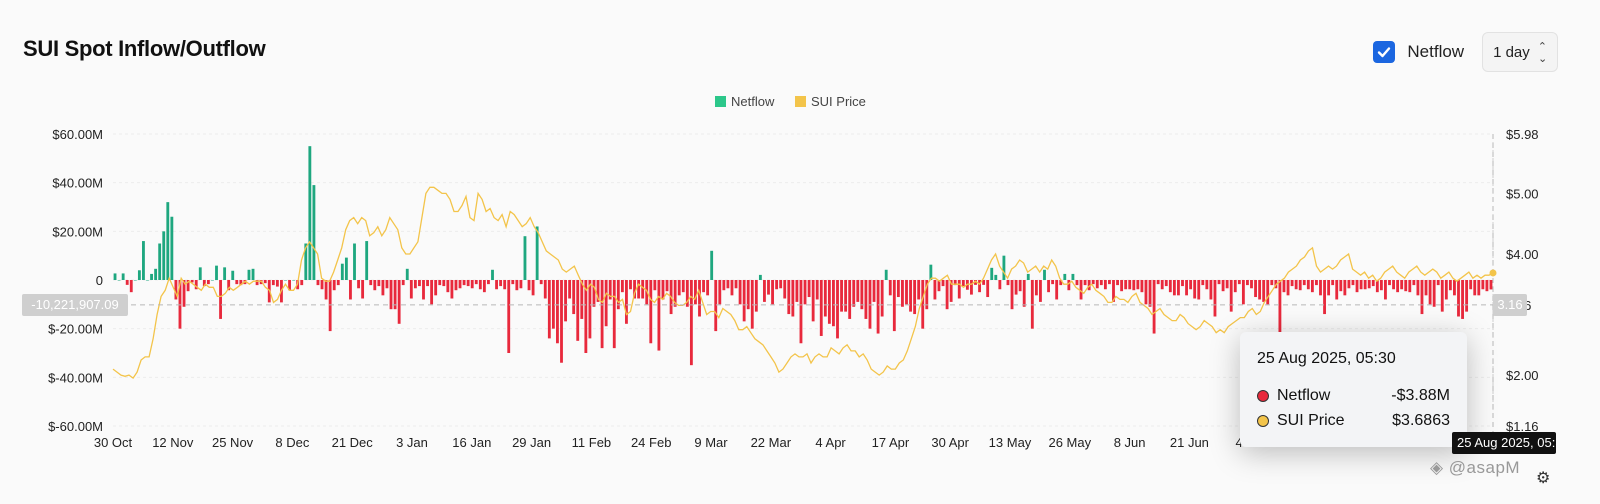 This screenshot has height=504, width=1600. I want to click on x-tick-label: 4 Apr, so click(830, 442).